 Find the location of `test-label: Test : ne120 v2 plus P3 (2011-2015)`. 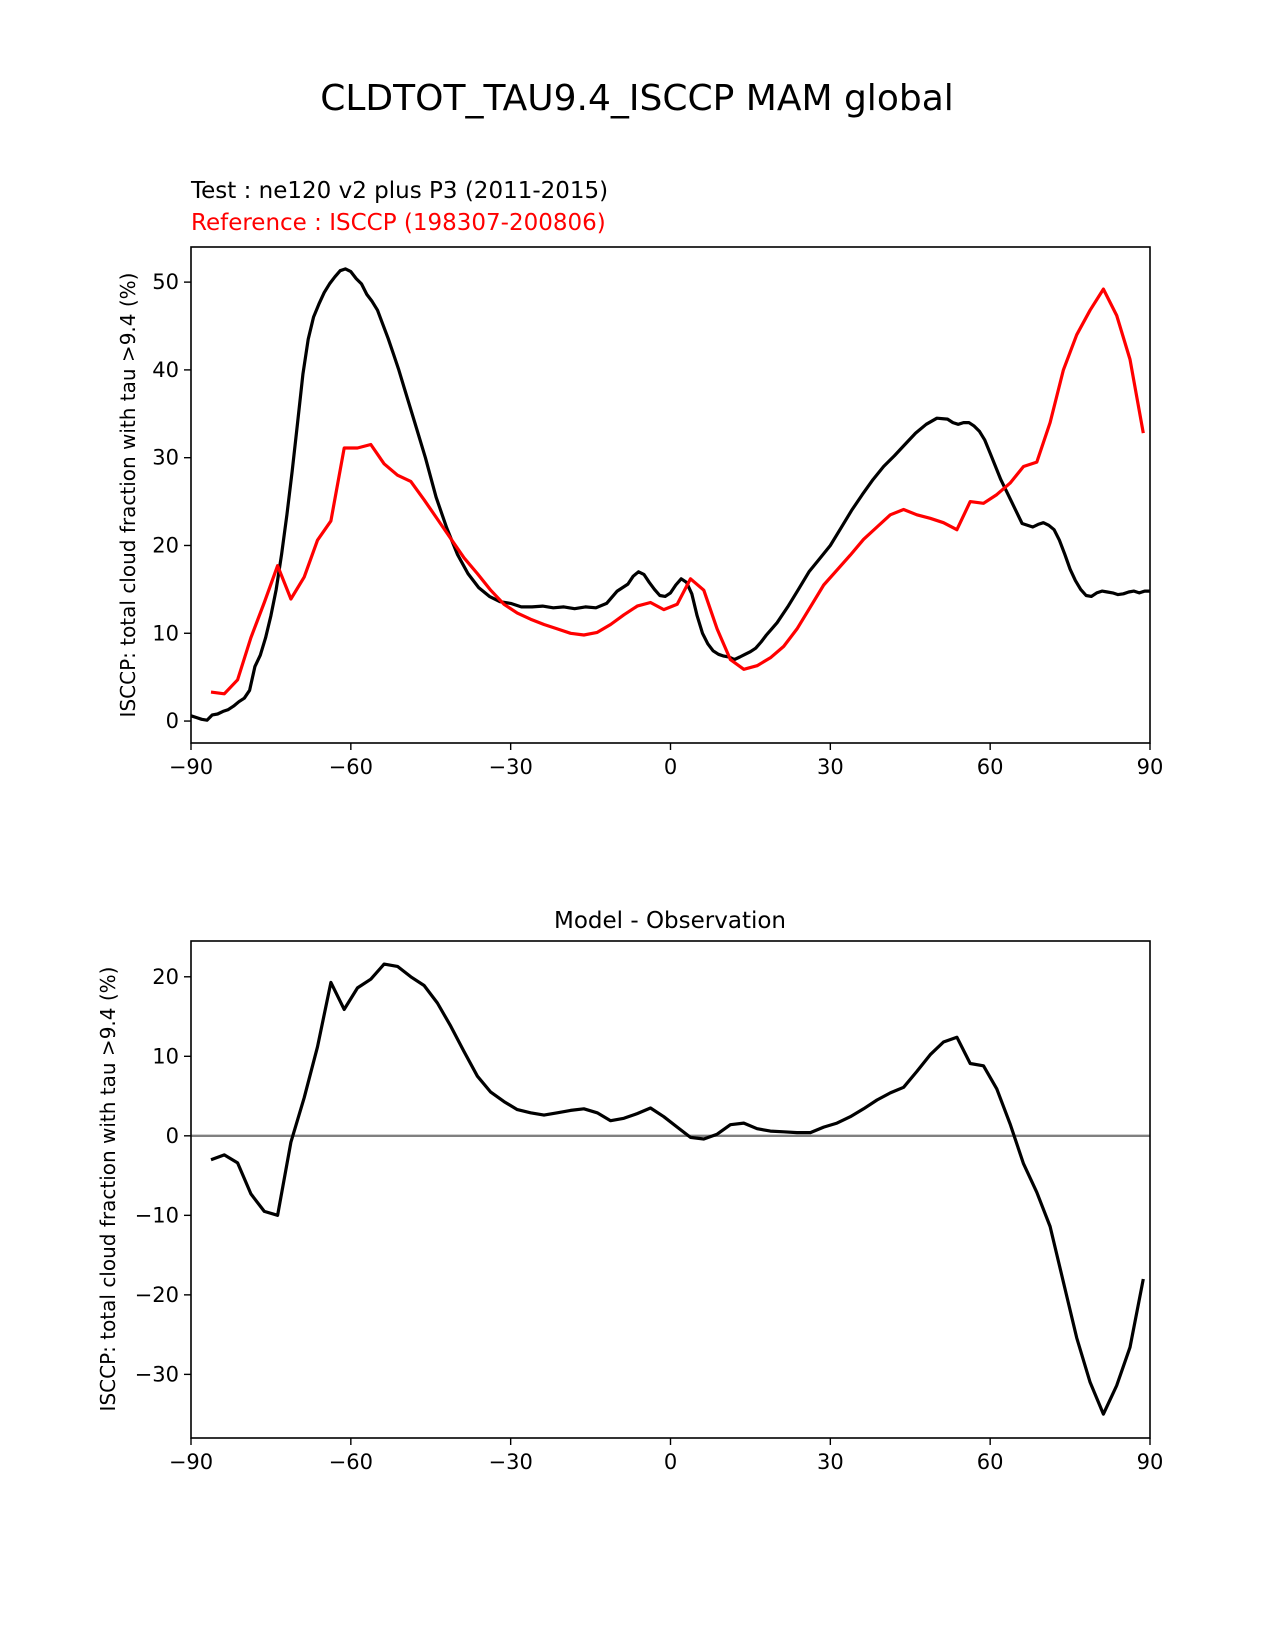

test-label: Test : ne120 v2 plus P3 (2011-2015) is located at coordinates (399, 191).